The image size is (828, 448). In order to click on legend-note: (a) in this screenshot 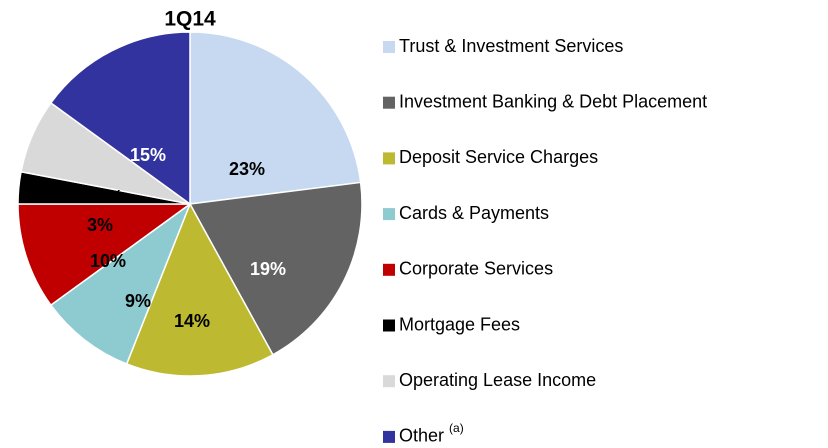, I will do `click(456, 428)`.